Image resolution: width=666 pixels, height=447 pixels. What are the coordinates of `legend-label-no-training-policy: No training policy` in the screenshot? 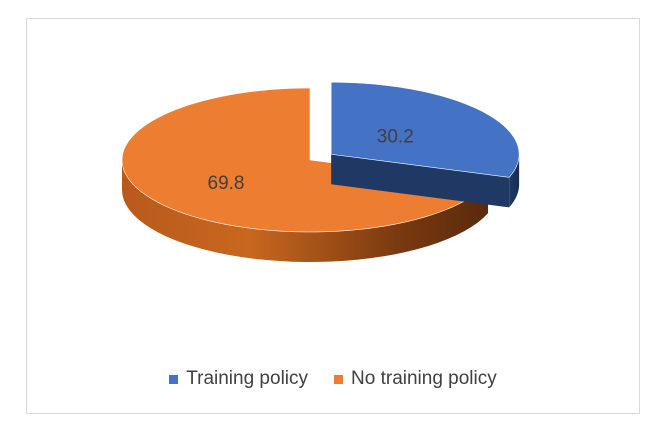 It's located at (424, 378).